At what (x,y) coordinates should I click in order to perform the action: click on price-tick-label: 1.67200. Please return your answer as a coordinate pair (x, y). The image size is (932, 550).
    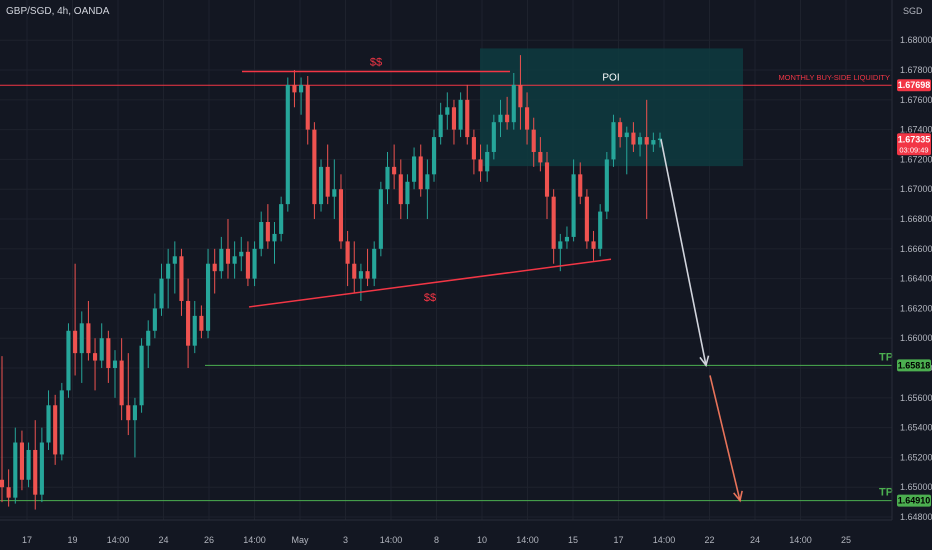
    Looking at the image, I should click on (916, 159).